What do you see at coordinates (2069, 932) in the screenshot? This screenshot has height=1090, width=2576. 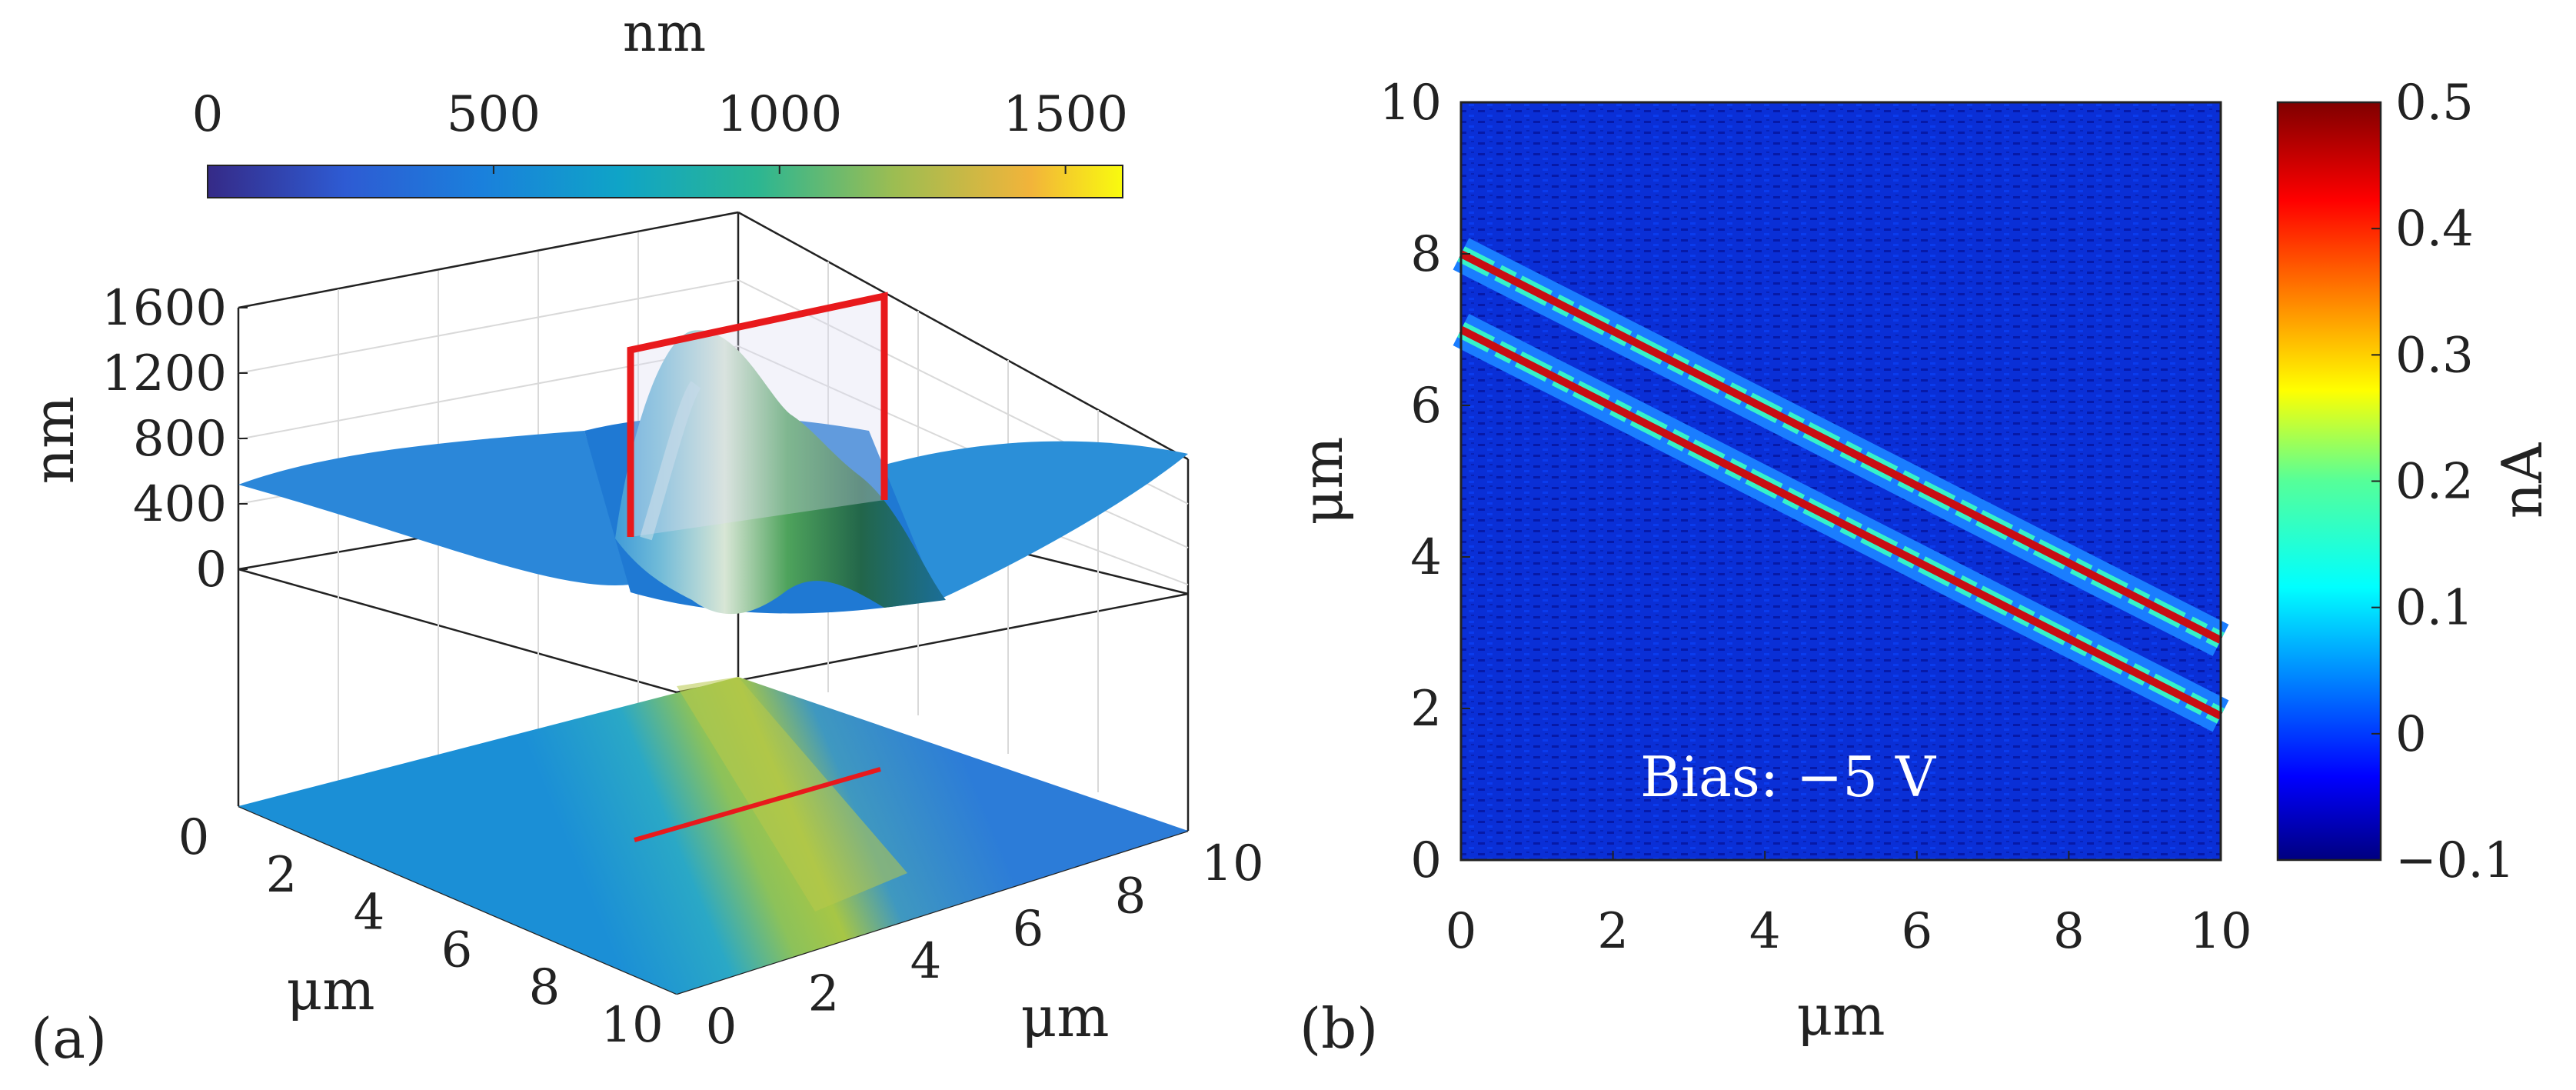 I see `x-tick-label-b: 8` at bounding box center [2069, 932].